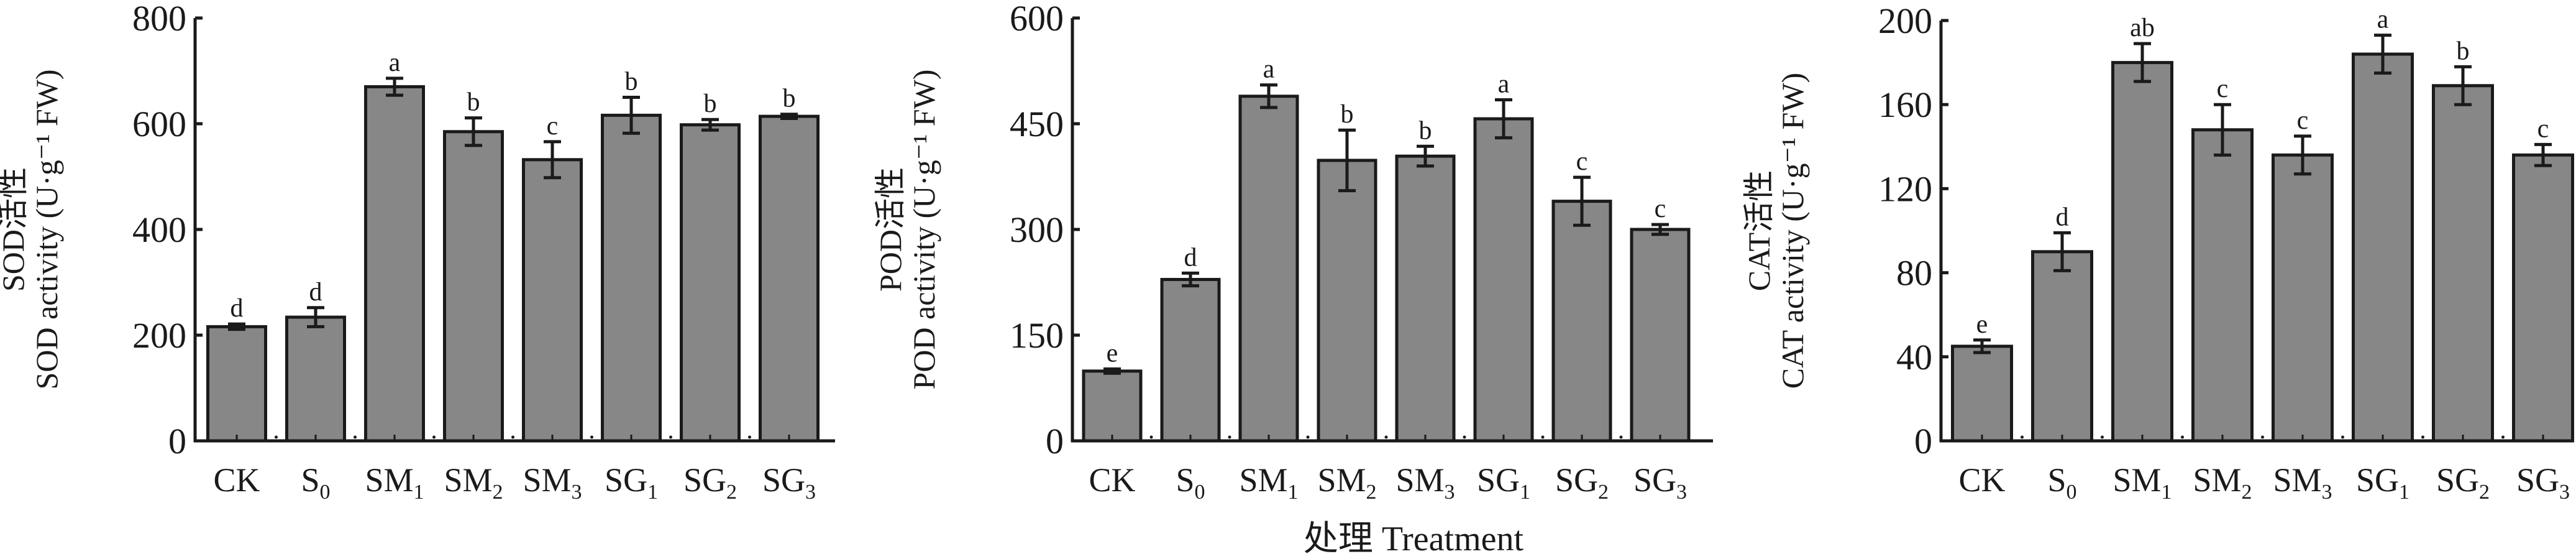 The height and width of the screenshot is (559, 2576). What do you see at coordinates (46, 230) in the screenshot?
I see `y-axis-title-en: SOD activity (U·g⁻¹ FW)` at bounding box center [46, 230].